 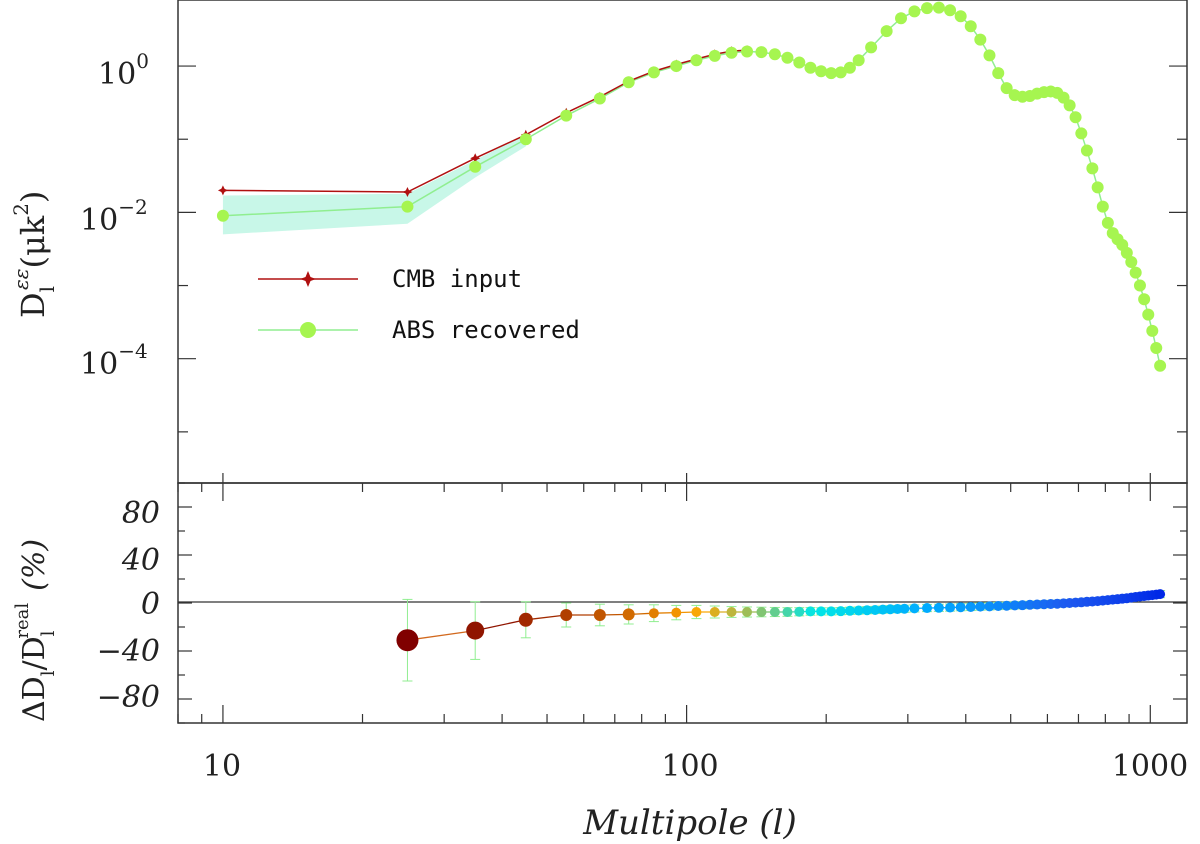 What do you see at coordinates (689, 823) in the screenshot?
I see `x-axis-title: Multipole (l)` at bounding box center [689, 823].